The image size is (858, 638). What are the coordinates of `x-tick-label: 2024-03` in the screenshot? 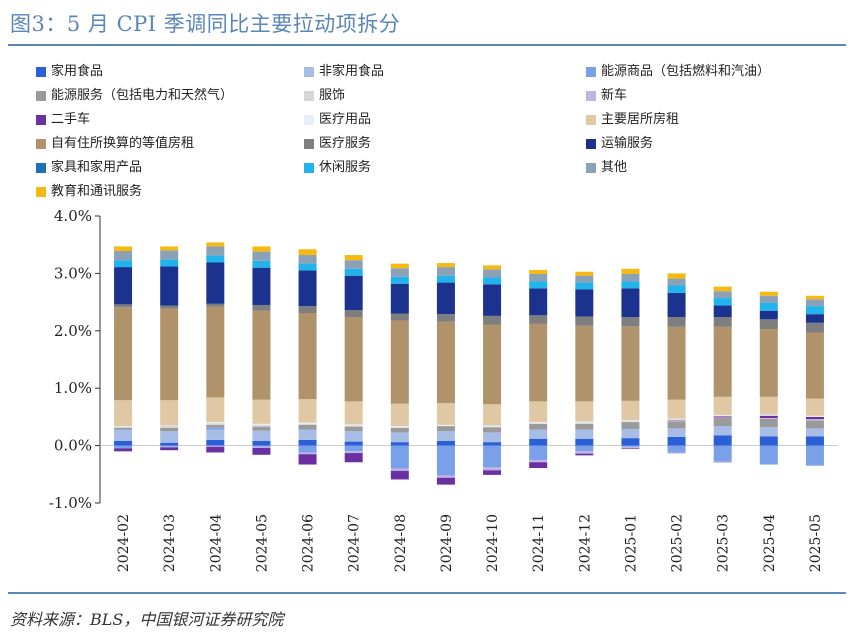 It's located at (170, 543).